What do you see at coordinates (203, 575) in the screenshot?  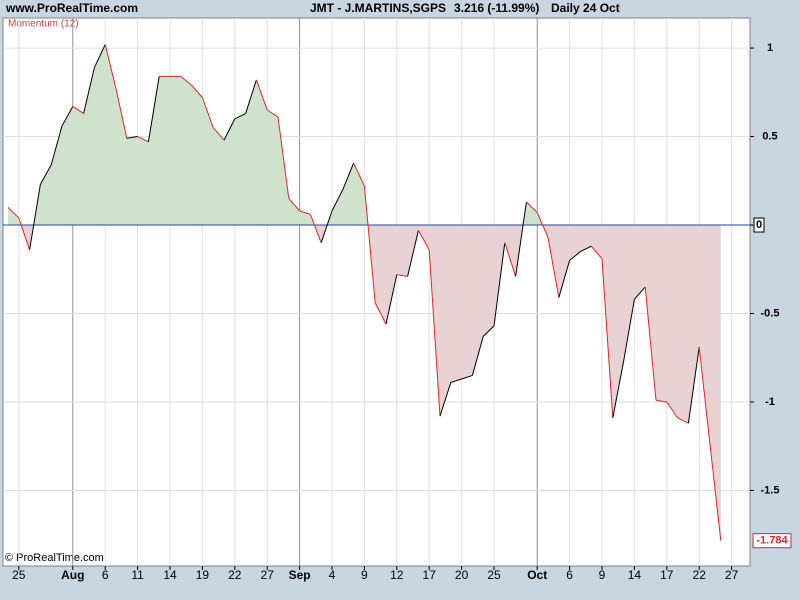 I see `x-tick-label: 19` at bounding box center [203, 575].